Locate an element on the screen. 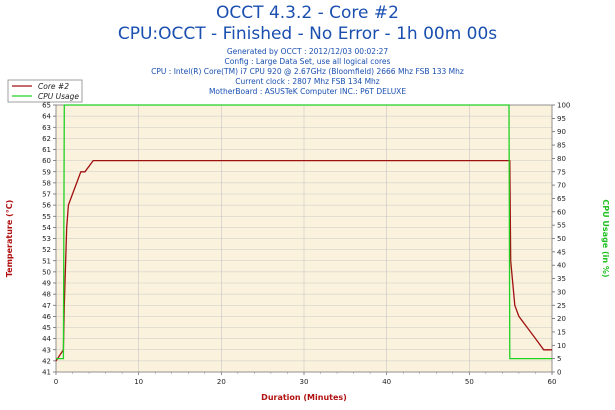  y2-tick-label: 5 is located at coordinates (559, 359).